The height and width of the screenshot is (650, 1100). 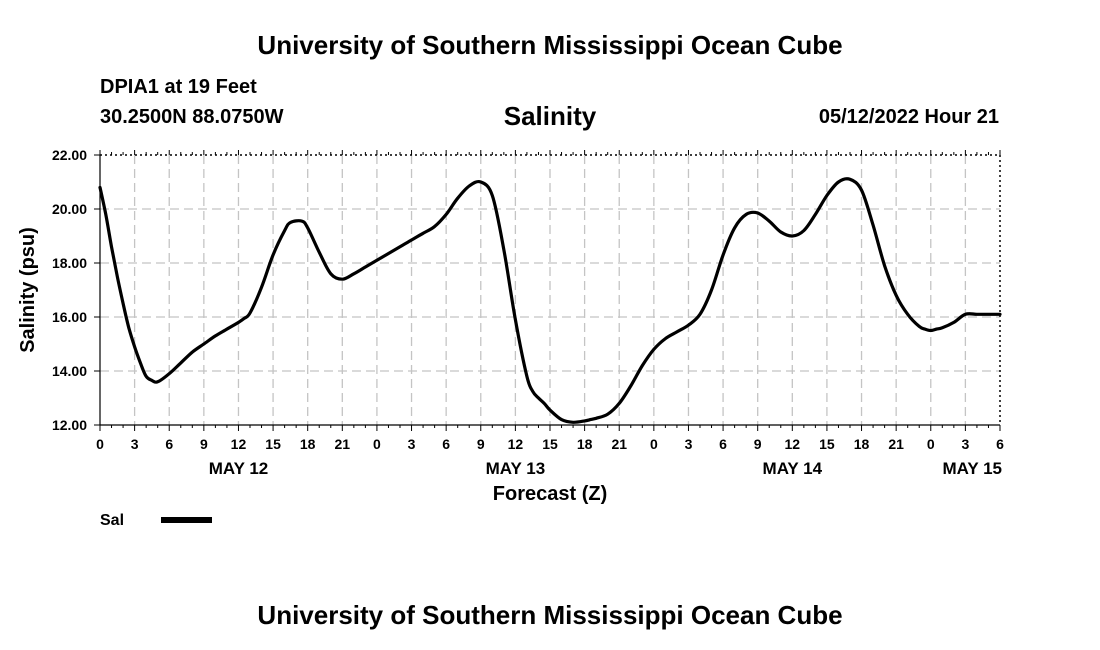 I want to click on y-axis-title: Salinity (psu), so click(x=28, y=290).